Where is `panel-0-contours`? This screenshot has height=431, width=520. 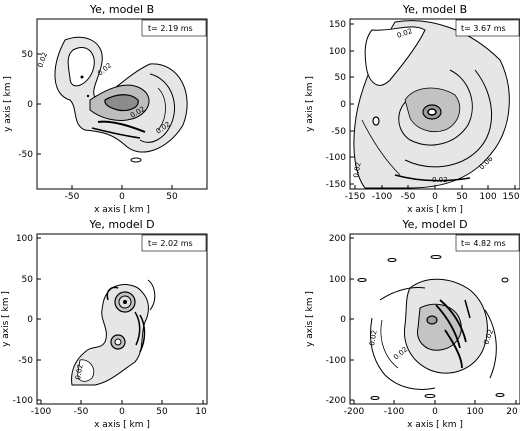
panel-0-contours is located at coordinates (121, 99).